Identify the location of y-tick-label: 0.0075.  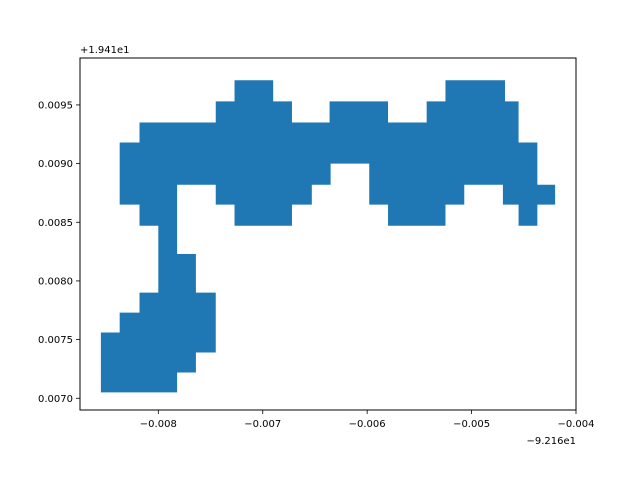
(55, 340).